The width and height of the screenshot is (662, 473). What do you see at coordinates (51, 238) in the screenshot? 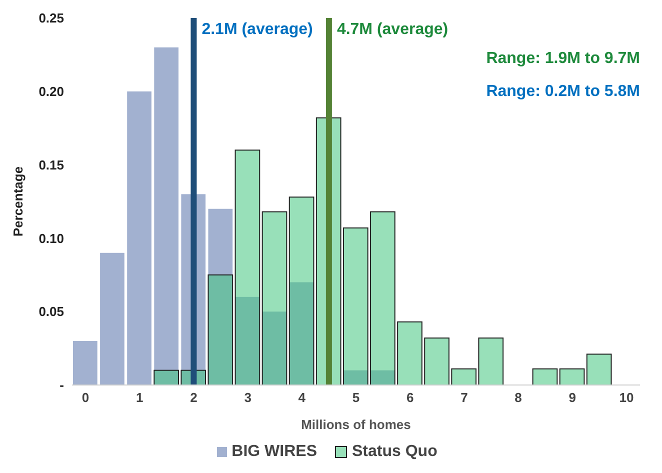
I see `y-tick-label: 0.10` at bounding box center [51, 238].